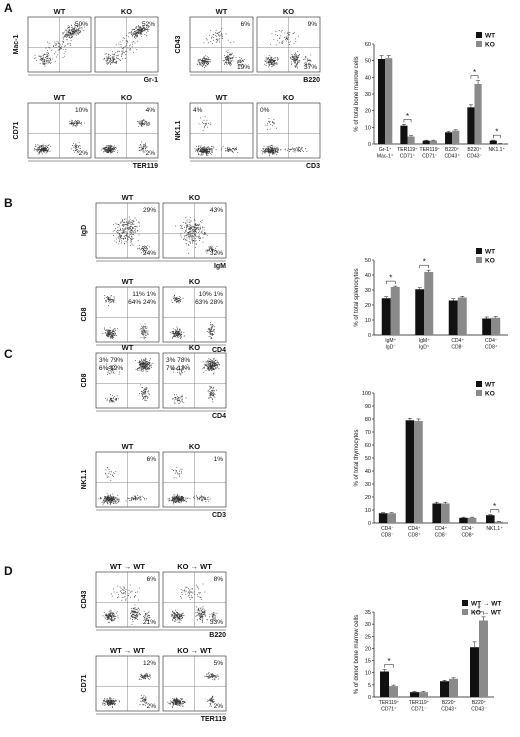 Image resolution: width=520 pixels, height=737 pixels. Describe the element at coordinates (128, 446) in the screenshot. I see `plot-title: WT` at that location.